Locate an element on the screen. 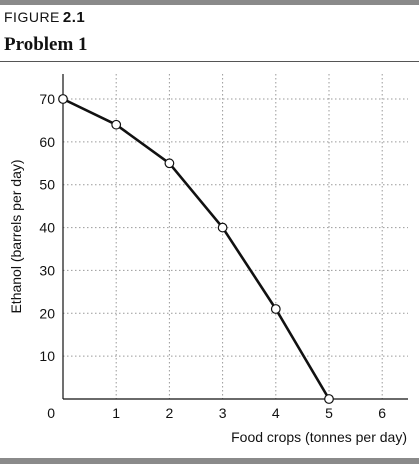  y-tick-label: 60 is located at coordinates (47, 142).